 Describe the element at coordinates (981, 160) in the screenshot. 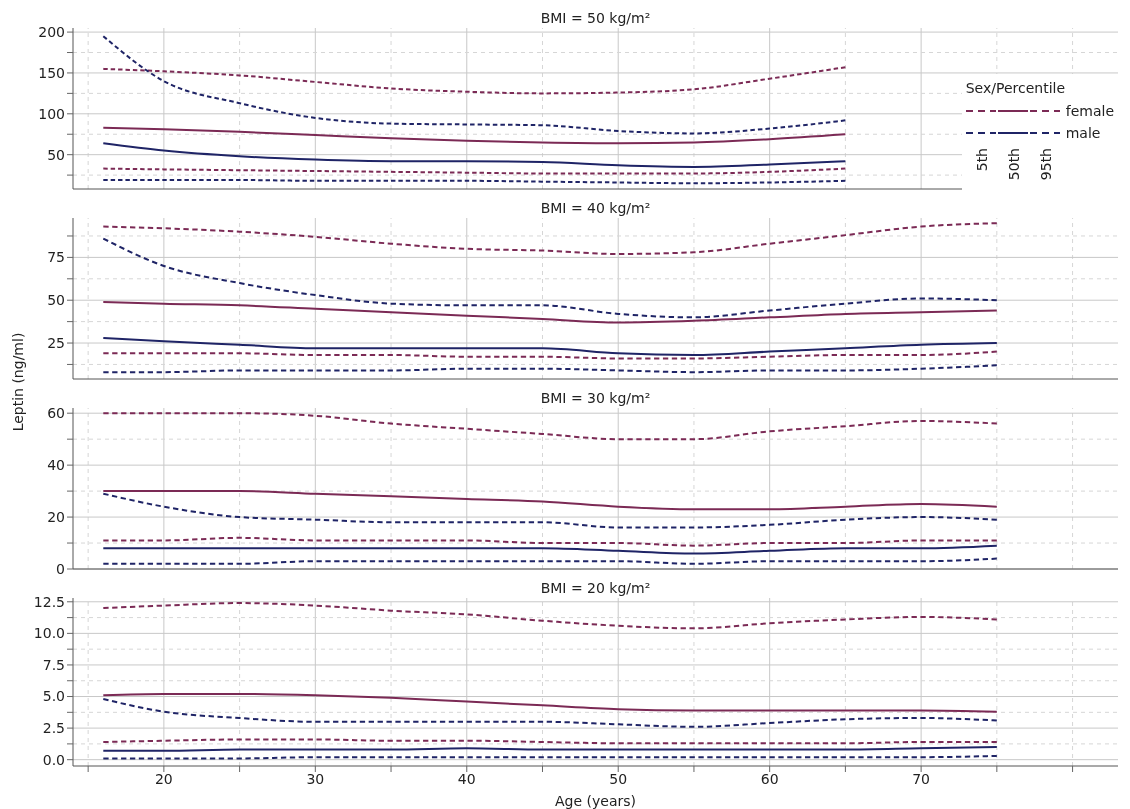

I see `annotation: 5th` at that location.